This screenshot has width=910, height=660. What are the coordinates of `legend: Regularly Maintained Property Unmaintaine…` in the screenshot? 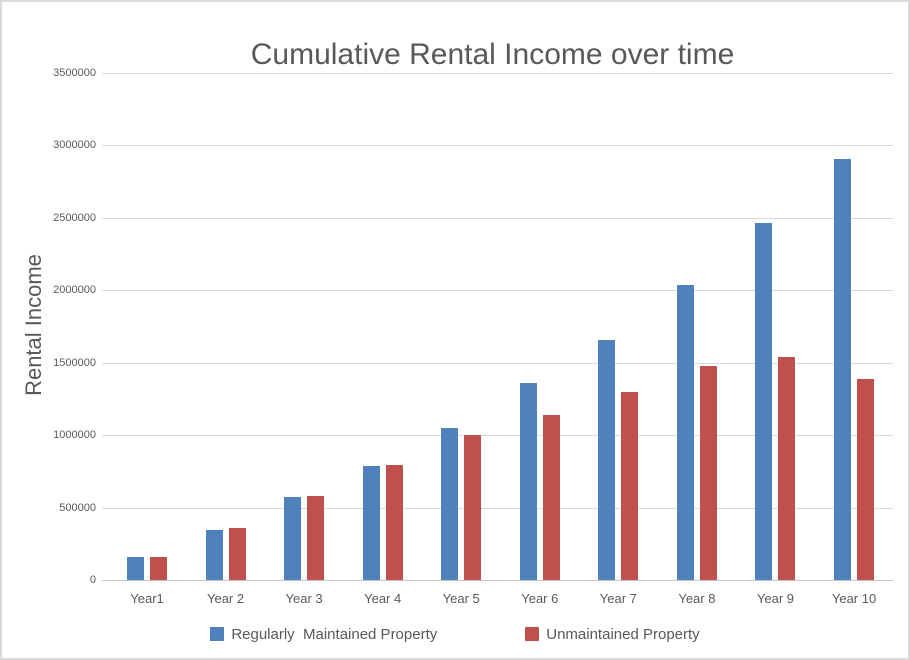 It's located at (455, 634).